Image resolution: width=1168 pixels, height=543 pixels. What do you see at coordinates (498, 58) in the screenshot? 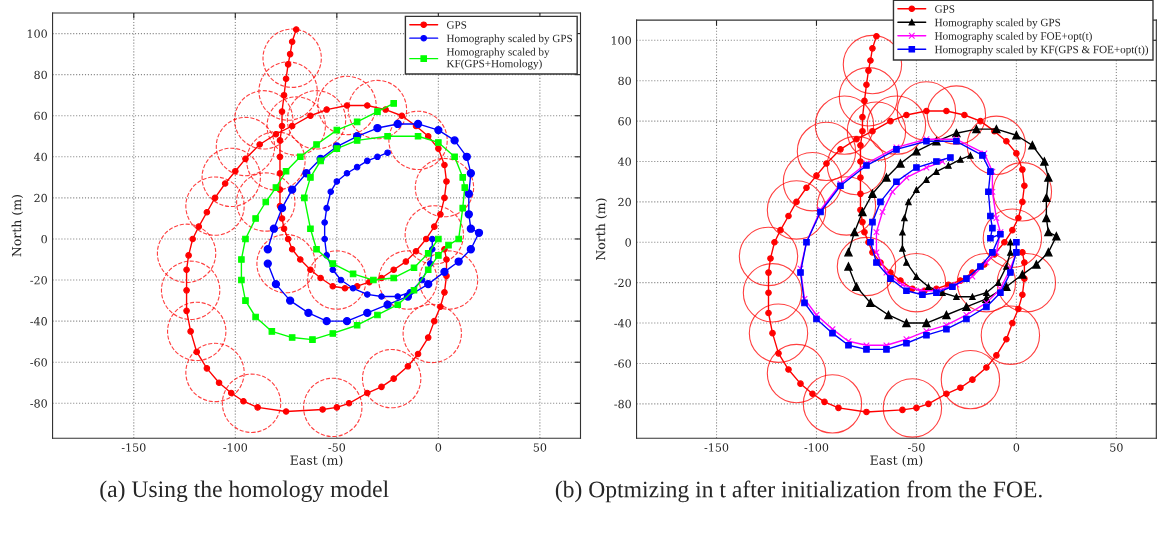
I see `legend-label: Homography scaled by KF(GPS+Homology)` at bounding box center [498, 58].